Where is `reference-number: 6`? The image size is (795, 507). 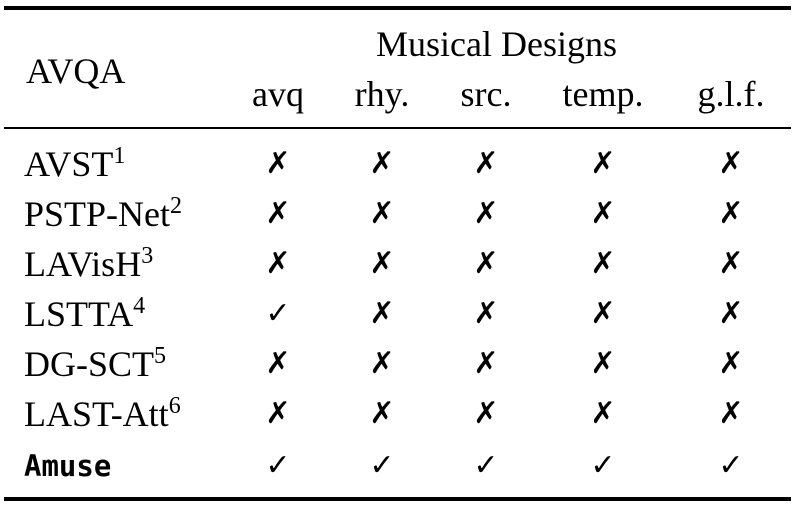
reference-number: 6 is located at coordinates (174, 406).